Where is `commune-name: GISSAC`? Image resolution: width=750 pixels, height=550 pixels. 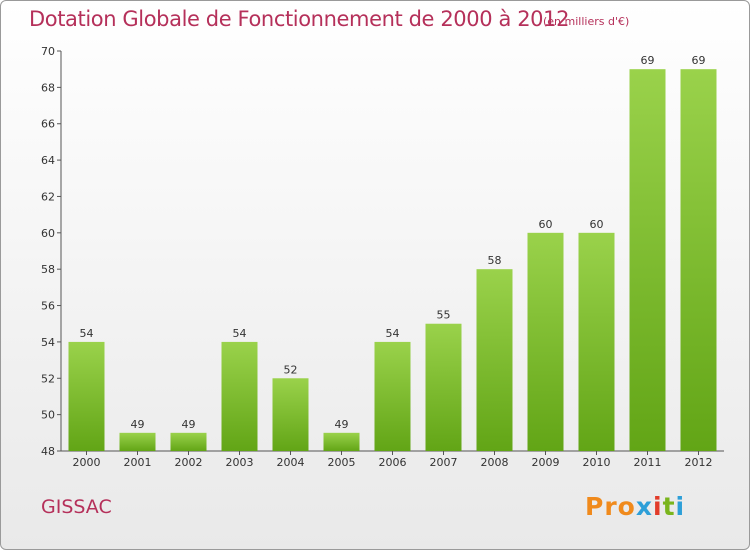 commune-name: GISSAC is located at coordinates (76, 507).